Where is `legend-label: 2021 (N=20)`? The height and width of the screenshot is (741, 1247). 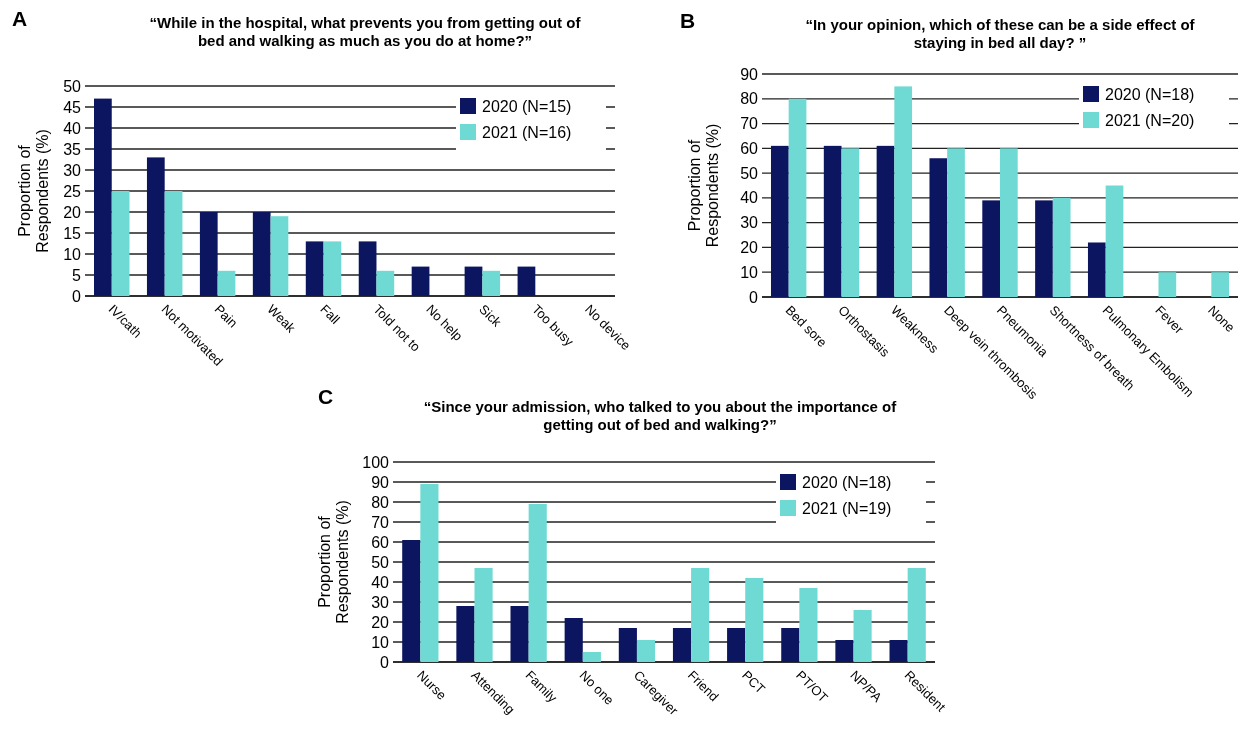
legend-label: 2021 (N=20) is located at coordinates (1150, 120).